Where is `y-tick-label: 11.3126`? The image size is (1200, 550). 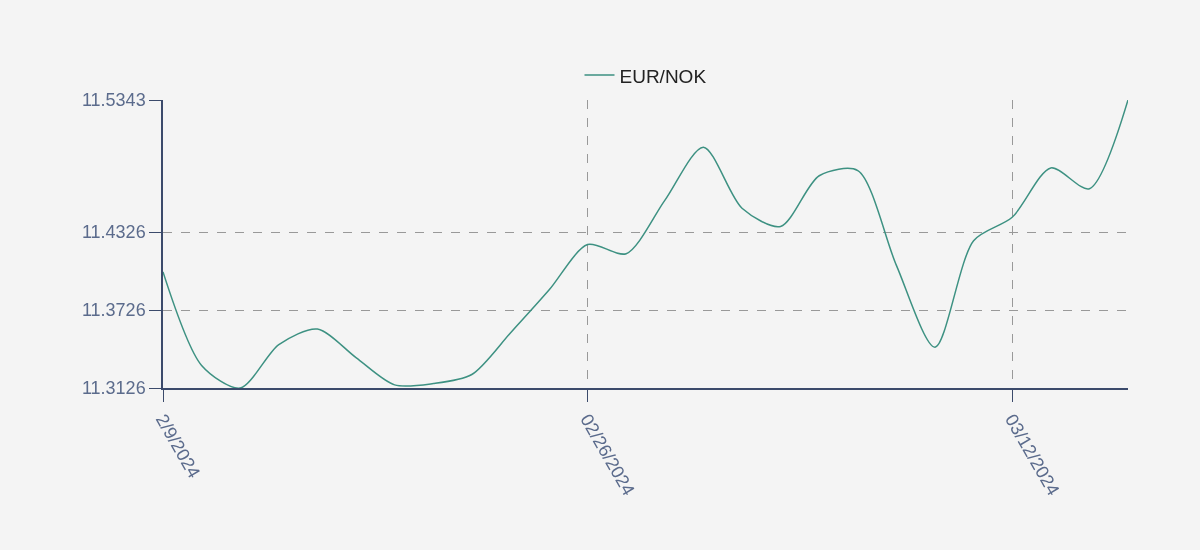
y-tick-label: 11.3126 is located at coordinates (113, 388).